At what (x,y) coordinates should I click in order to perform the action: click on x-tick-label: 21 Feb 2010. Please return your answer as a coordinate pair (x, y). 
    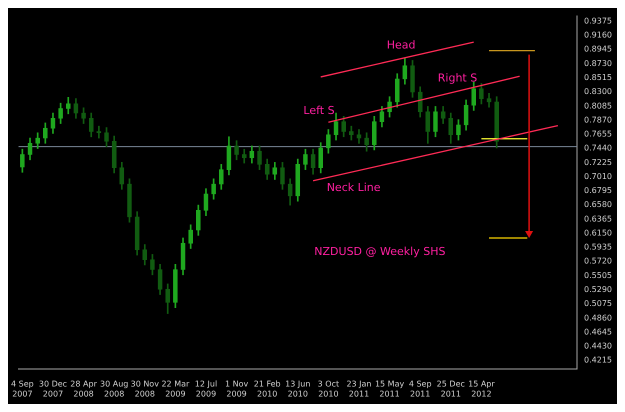
    Looking at the image, I should click on (267, 389).